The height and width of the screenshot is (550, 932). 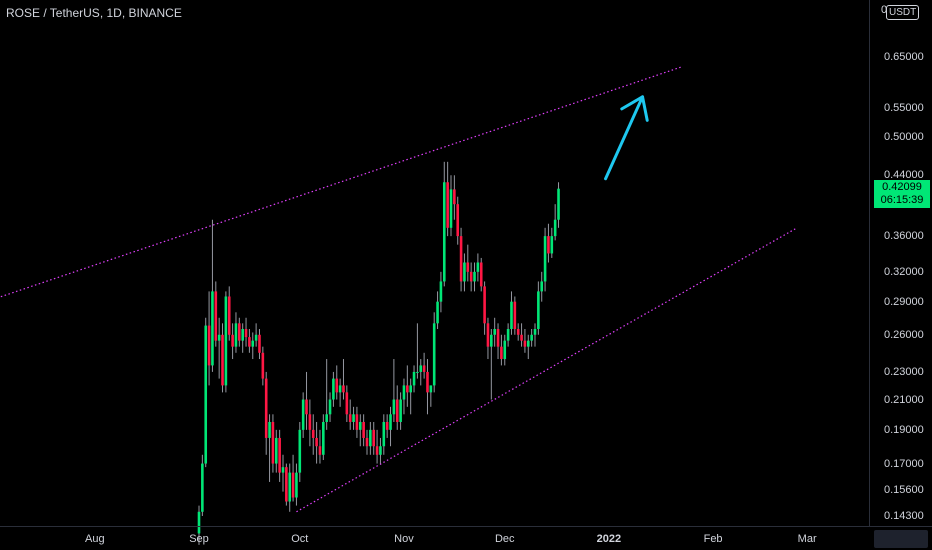 What do you see at coordinates (404, 539) in the screenshot?
I see `time-tick-label: Nov` at bounding box center [404, 539].